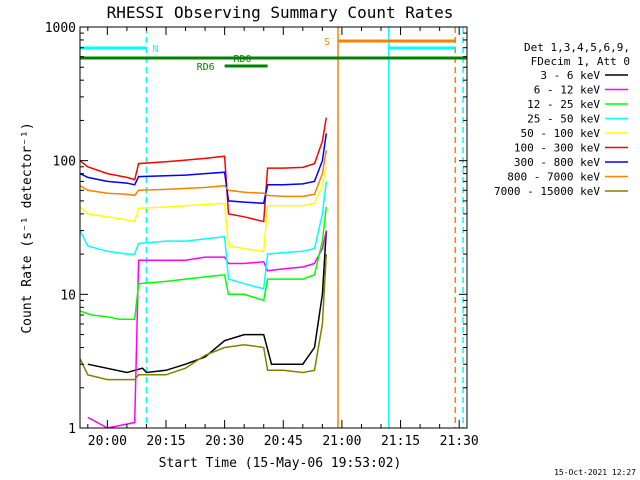 This screenshot has height=480, width=640. Describe the element at coordinates (557, 162) in the screenshot. I see `legend-label-6: 300 - 800 keV` at that location.